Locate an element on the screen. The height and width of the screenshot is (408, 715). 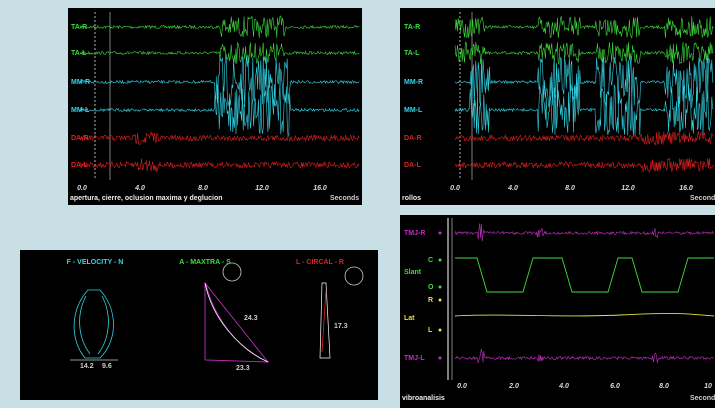
face-icon is located at coordinates (354, 276).